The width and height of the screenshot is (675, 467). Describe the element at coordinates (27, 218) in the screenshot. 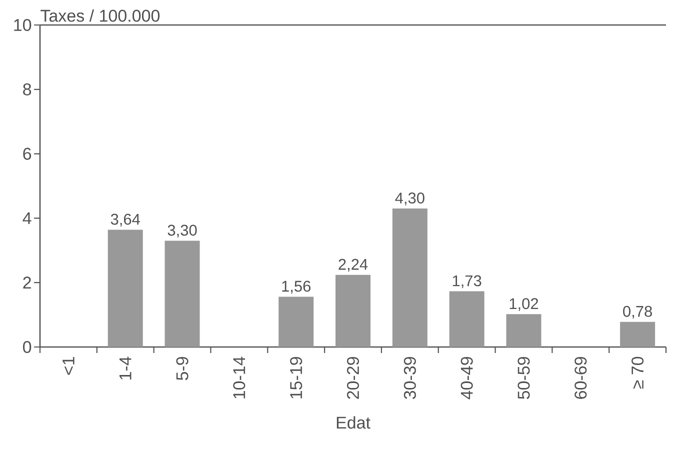

I see `y-tick-label: 4` at that location.